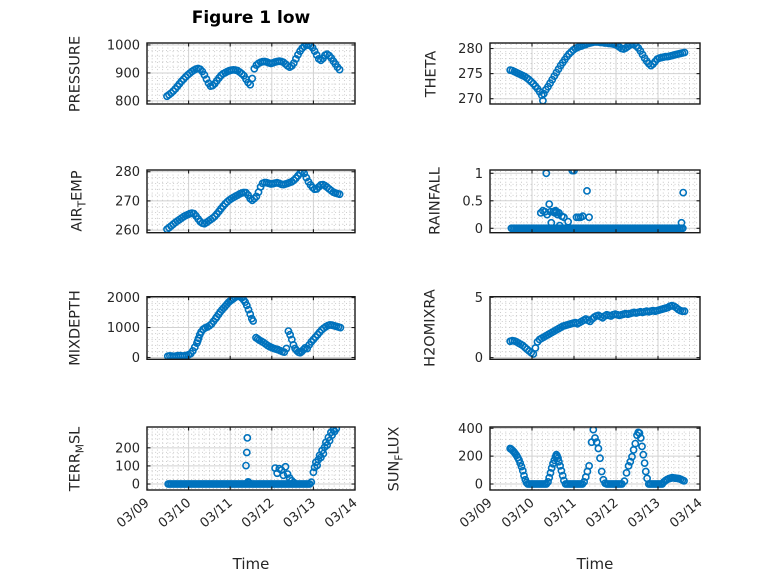  Describe the element at coordinates (518, 514) in the screenshot. I see `x-tick-label: 03/10` at that location.